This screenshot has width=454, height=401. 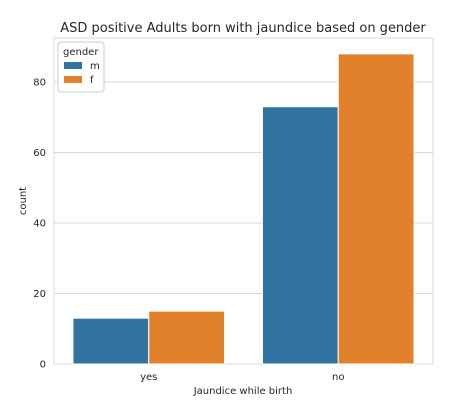 I want to click on legend-label-m: m, so click(x=95, y=66).